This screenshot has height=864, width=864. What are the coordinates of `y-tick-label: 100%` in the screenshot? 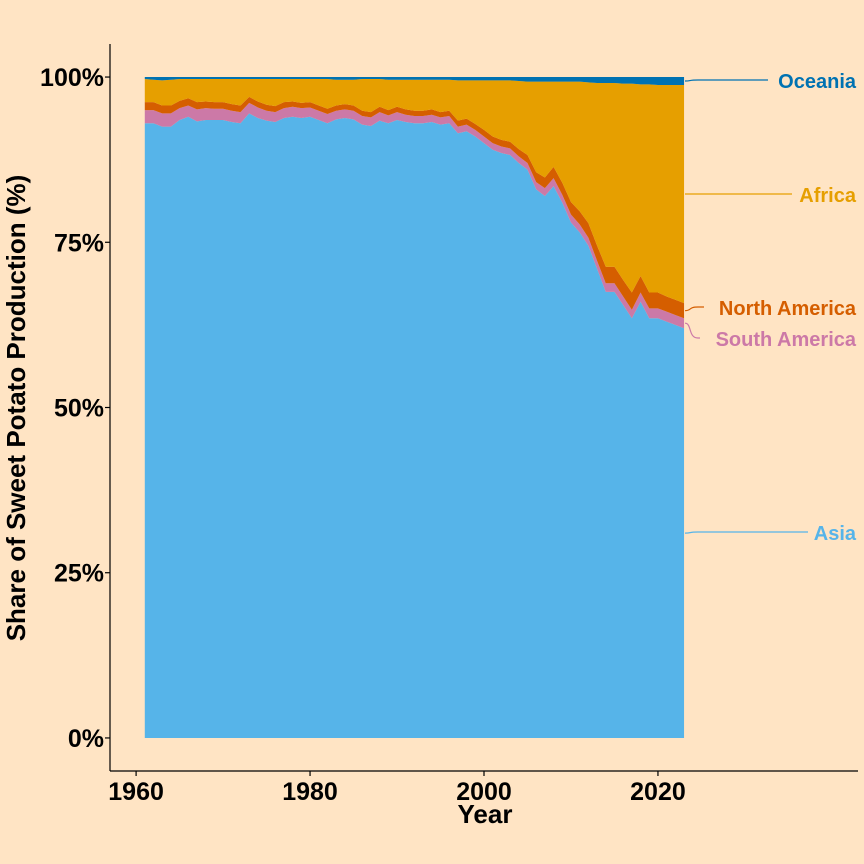 It's located at (72, 78).